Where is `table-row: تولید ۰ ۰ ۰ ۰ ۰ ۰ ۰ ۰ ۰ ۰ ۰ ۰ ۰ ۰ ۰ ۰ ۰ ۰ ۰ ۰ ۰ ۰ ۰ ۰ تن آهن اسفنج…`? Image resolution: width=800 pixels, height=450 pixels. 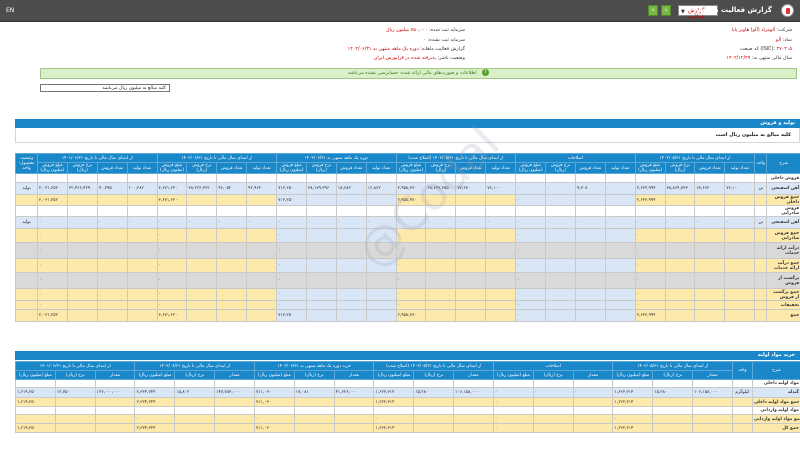
table-row: تولید ۰ ۰ ۰ ۰ ۰ ۰ ۰ ۰ ۰ ۰ ۰ ۰ ۰ ۰ ۰ ۰ ۰ ۰ ۰ ۰ ۰ ۰ ۰ ۰ تن آهن اسفنج… is located at coordinates (407, 222).